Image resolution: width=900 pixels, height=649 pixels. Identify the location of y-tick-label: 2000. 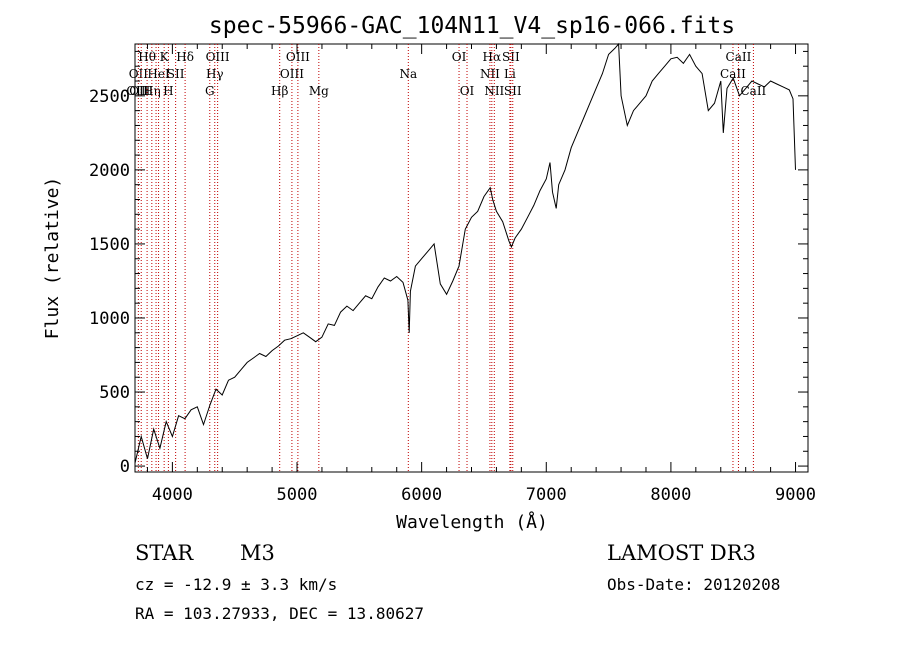
(109, 171).